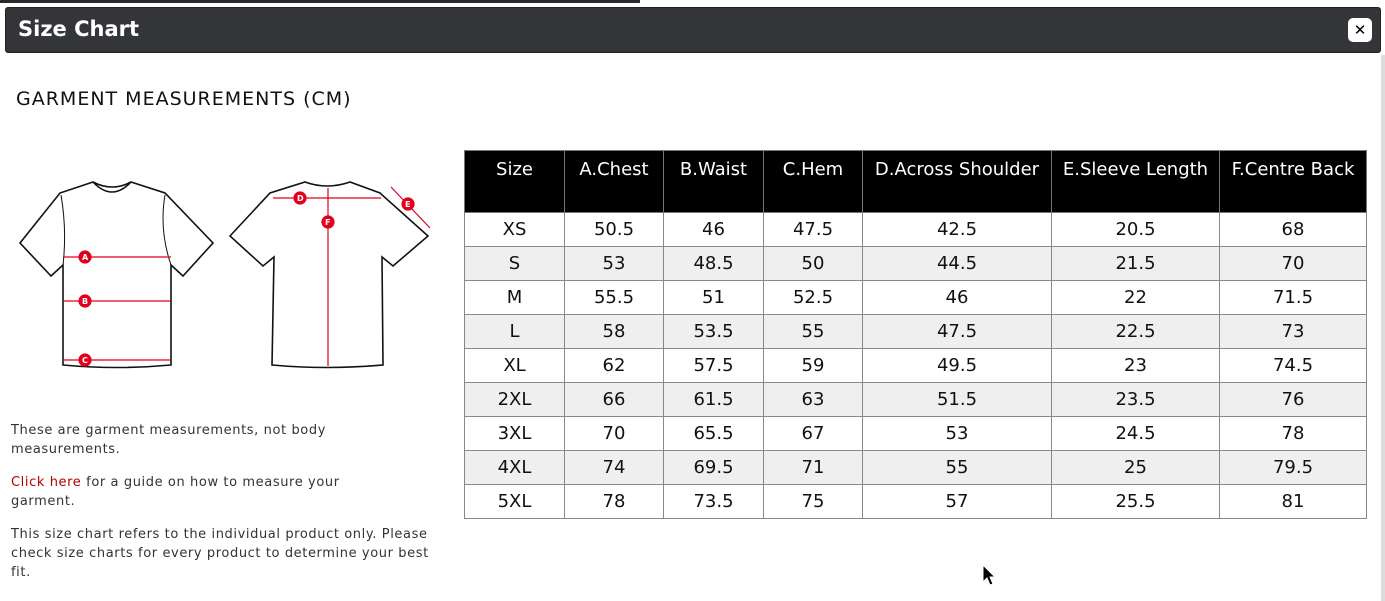 This screenshot has width=1385, height=601. Describe the element at coordinates (46, 482) in the screenshot. I see `click-here-link: Click here` at that location.